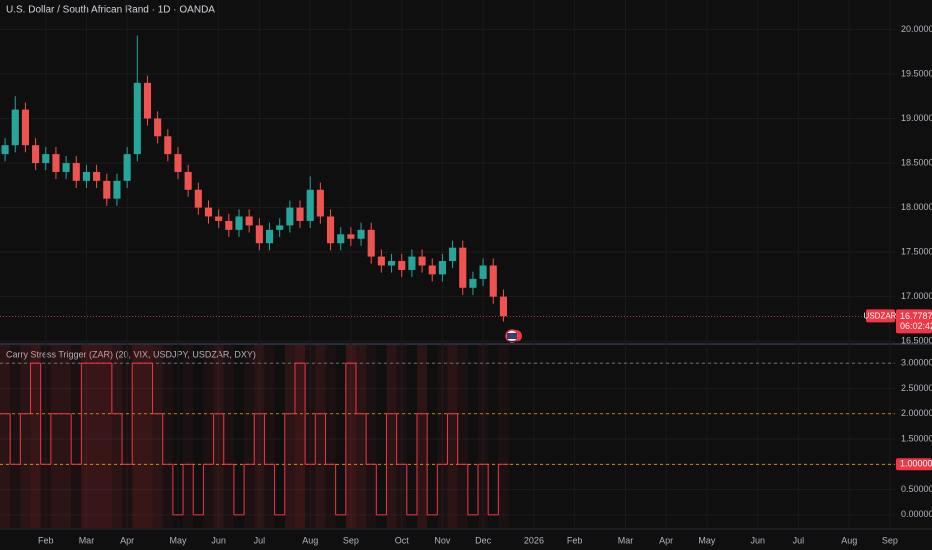  What do you see at coordinates (483, 540) in the screenshot?
I see `x-tick-label: Dec` at bounding box center [483, 540].